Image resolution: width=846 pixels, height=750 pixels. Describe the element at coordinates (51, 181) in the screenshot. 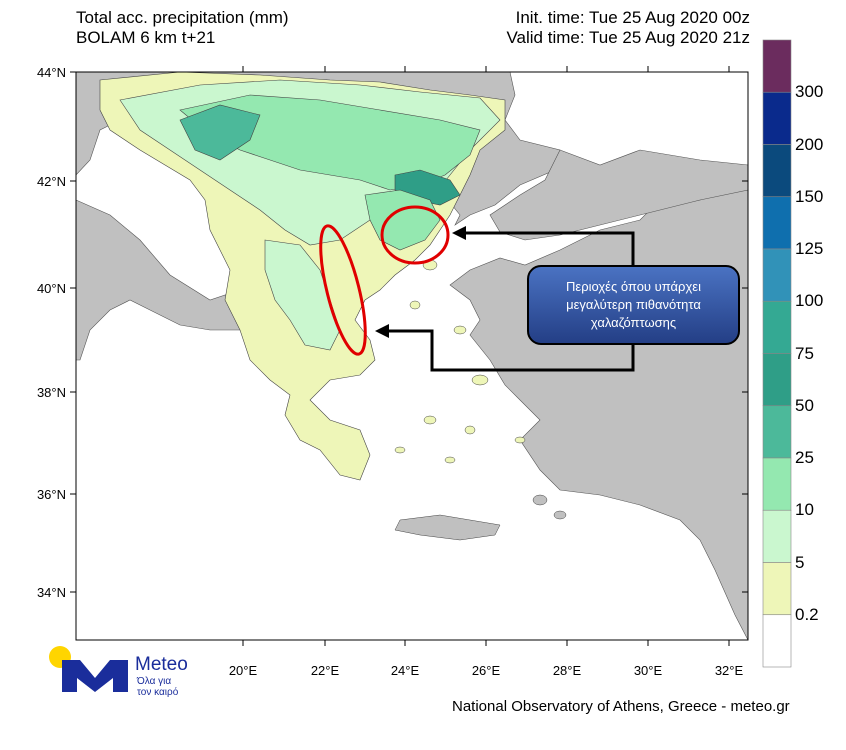

I see `lat-label-42: 42°N` at that location.